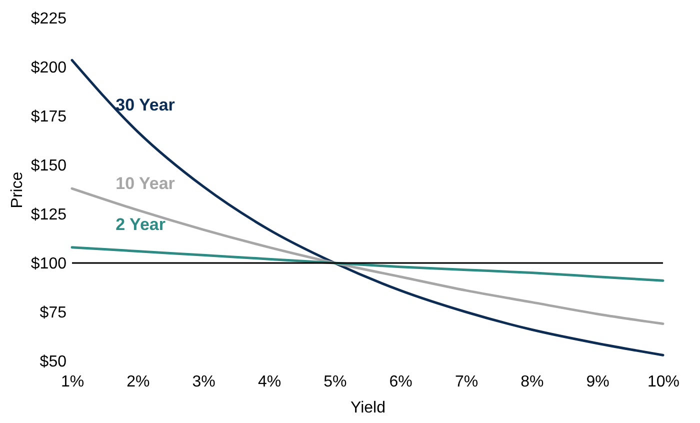 This screenshot has width=700, height=423. I want to click on x-tick-label: 9%, so click(598, 382).